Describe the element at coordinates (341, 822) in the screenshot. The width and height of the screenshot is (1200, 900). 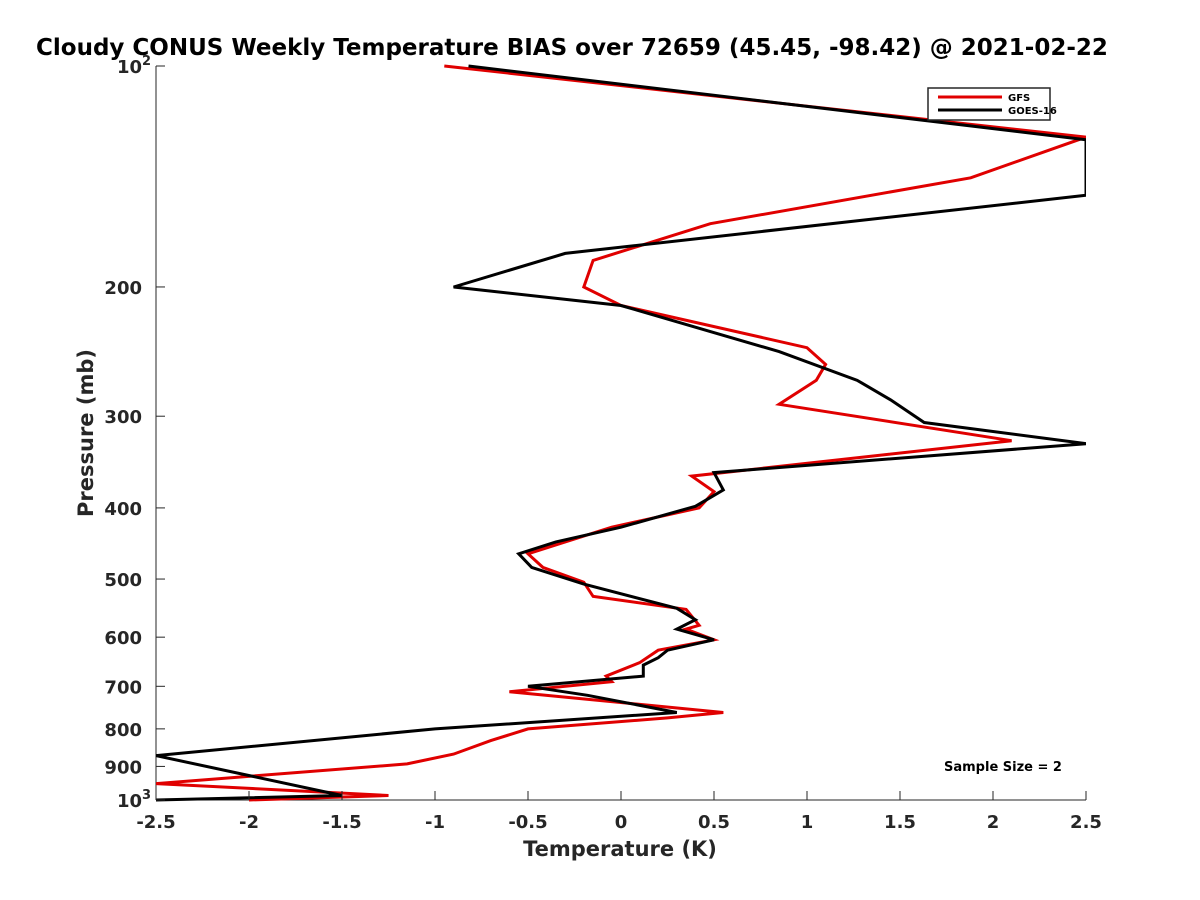
I see `x-tick-label: -1.5` at that location.